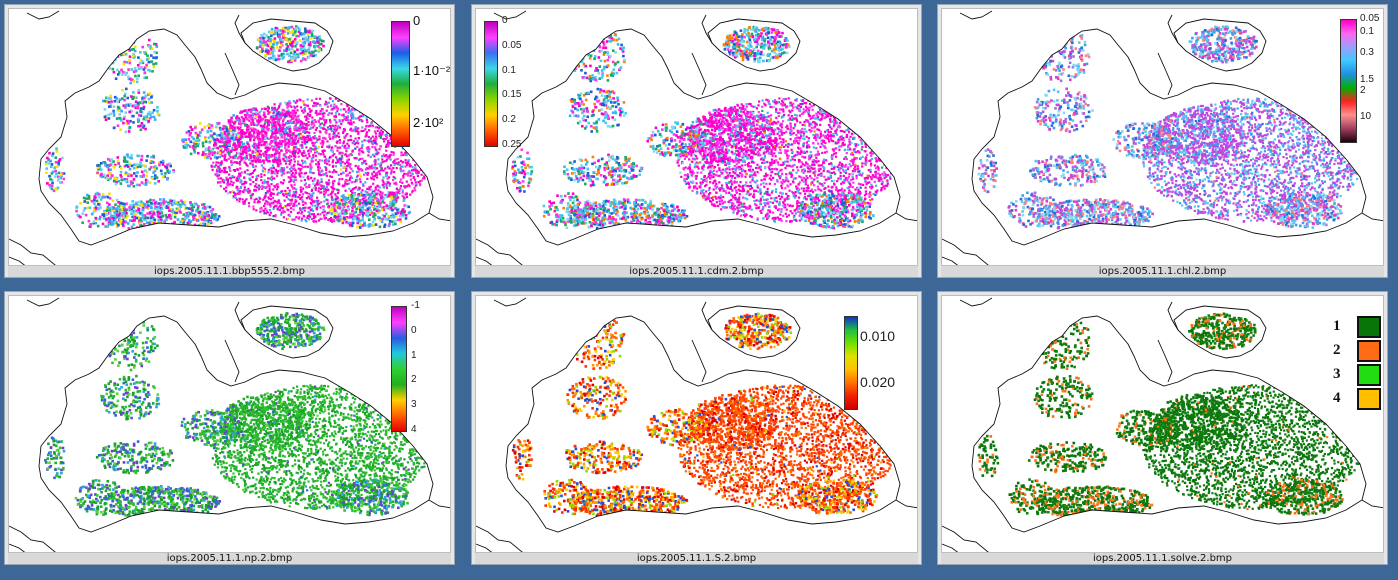 This screenshot has width=1398, height=580. Describe the element at coordinates (1162, 271) in the screenshot. I see `panel-caption: iops.2005.11.1.chl.2.bmp` at that location.